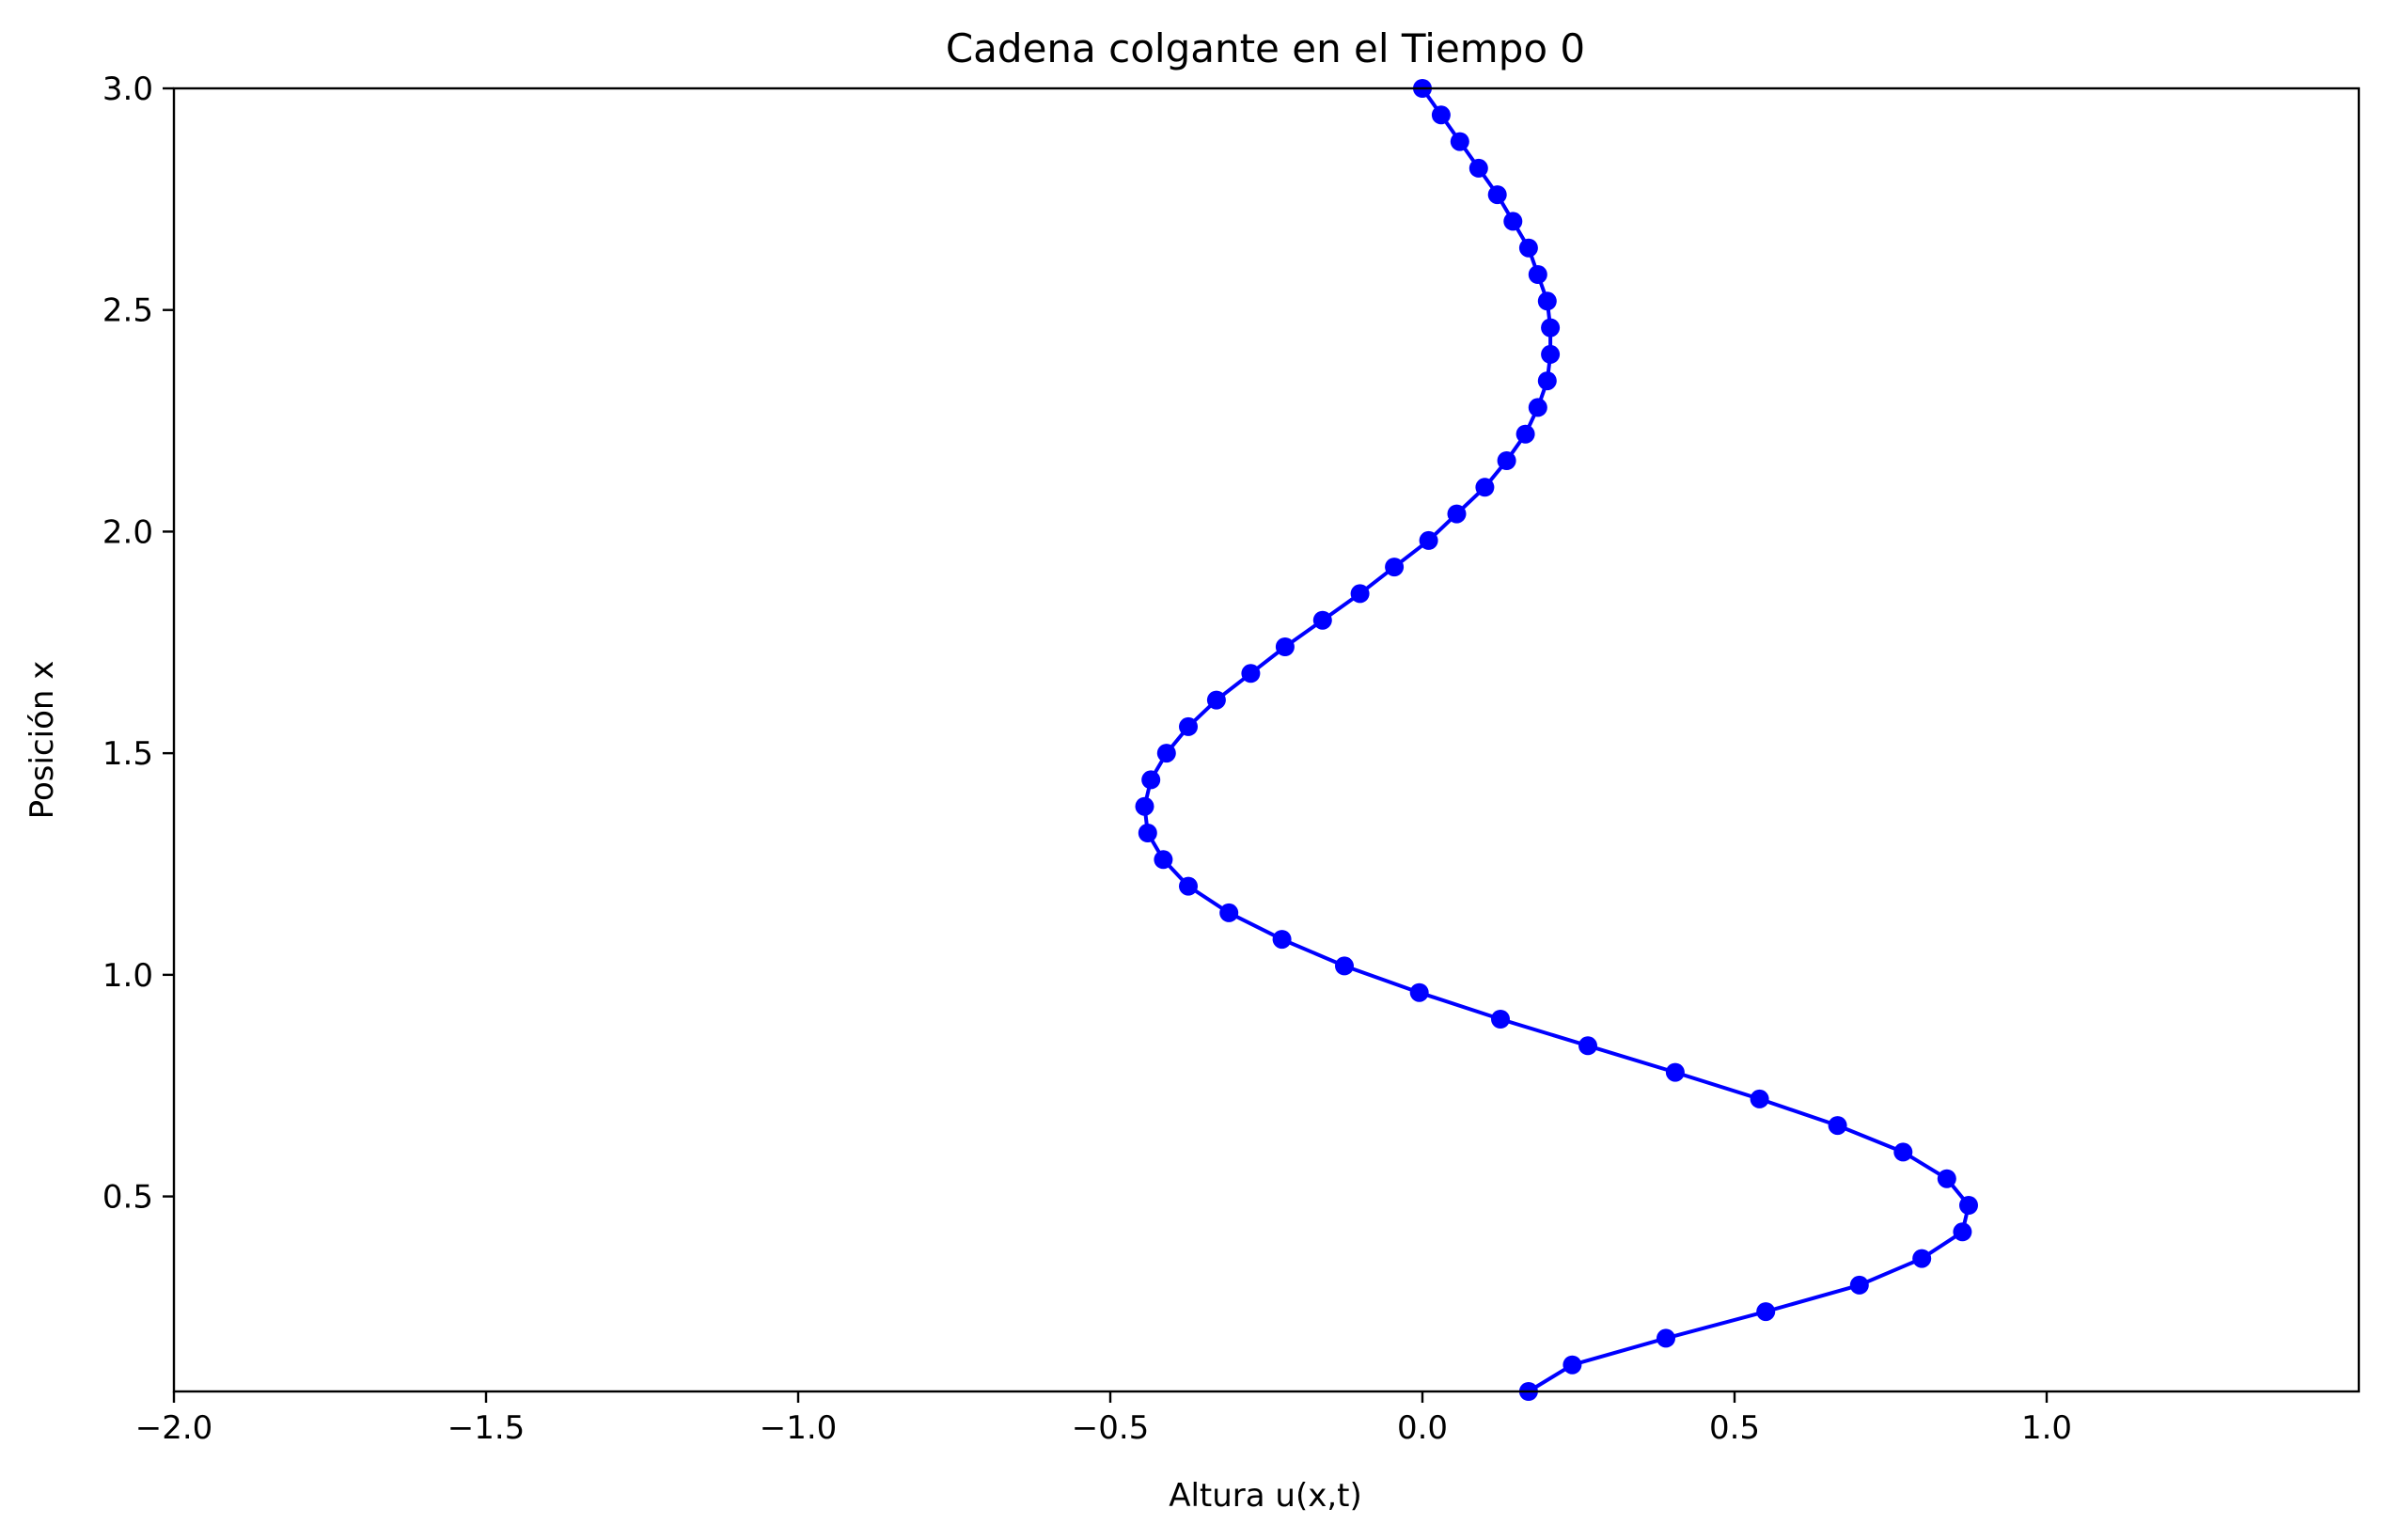 The image size is (2387, 1540). Describe the element at coordinates (127, 89) in the screenshot. I see `y-tick-label: 3.0` at that location.